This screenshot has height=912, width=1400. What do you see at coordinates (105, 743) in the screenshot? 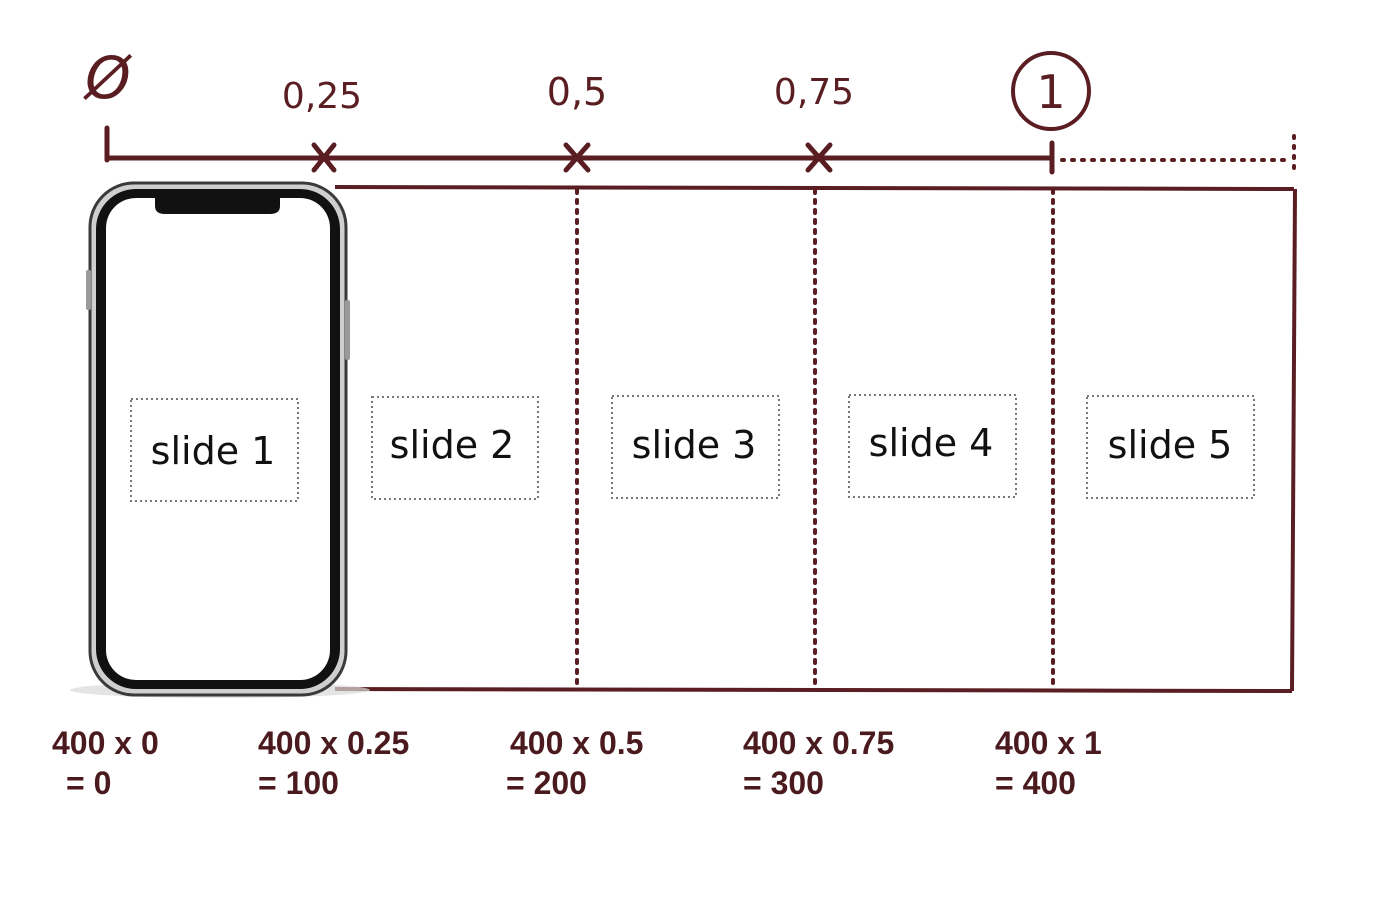
I see `calc-expr-0: 400 x 0` at bounding box center [105, 743].